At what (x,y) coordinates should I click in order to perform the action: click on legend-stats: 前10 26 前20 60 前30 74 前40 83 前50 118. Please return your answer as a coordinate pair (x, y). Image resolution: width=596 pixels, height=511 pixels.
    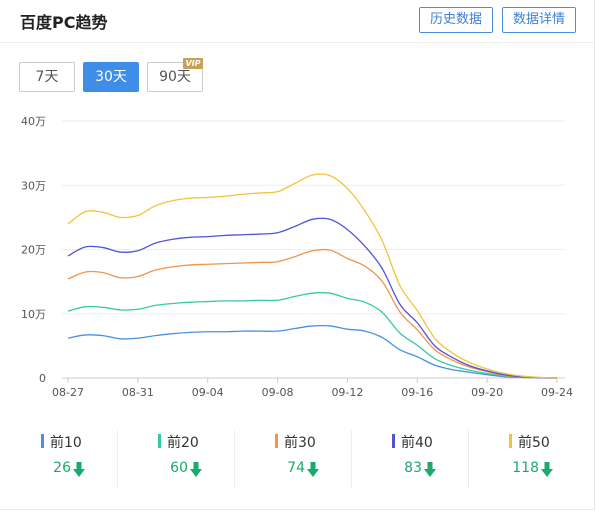
    Looking at the image, I should click on (297, 460).